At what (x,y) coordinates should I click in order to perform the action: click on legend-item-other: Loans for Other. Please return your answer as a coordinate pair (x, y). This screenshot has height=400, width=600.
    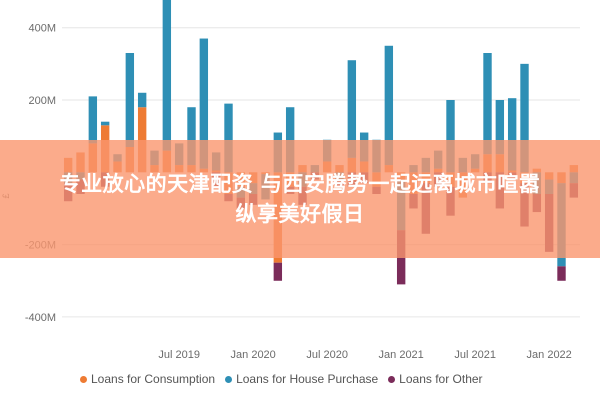
    Looking at the image, I should click on (435, 379).